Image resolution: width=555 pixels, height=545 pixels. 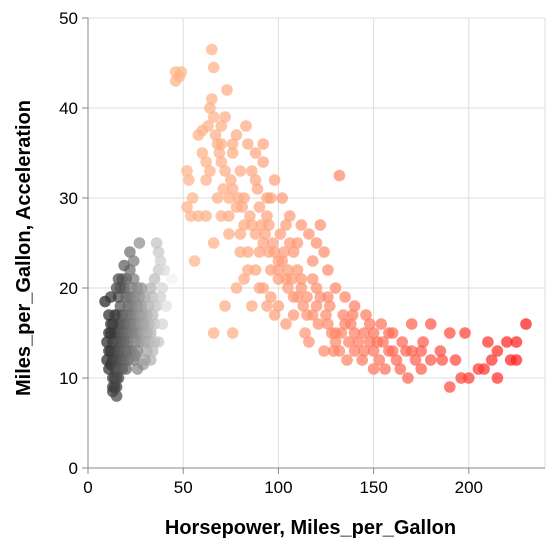 What do you see at coordinates (310, 528) in the screenshot?
I see `x-axis-title: Horsepower, Miles_per_Gallon` at bounding box center [310, 528].